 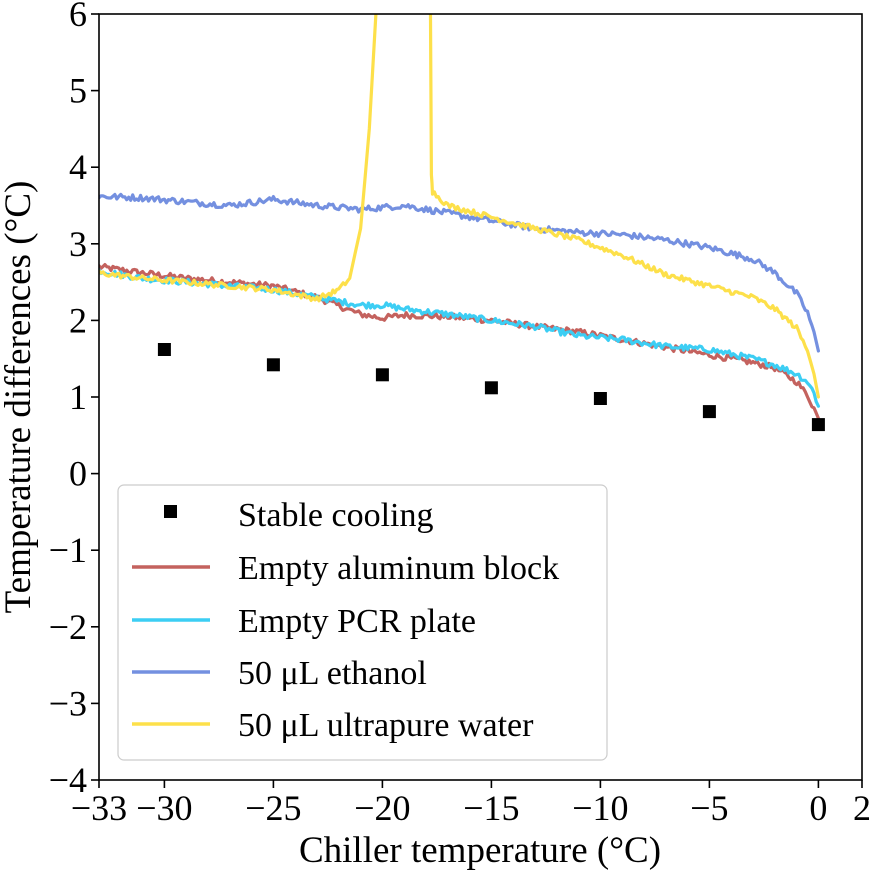 What do you see at coordinates (600, 808) in the screenshot?
I see `x-tick-label-5: −10` at bounding box center [600, 808].